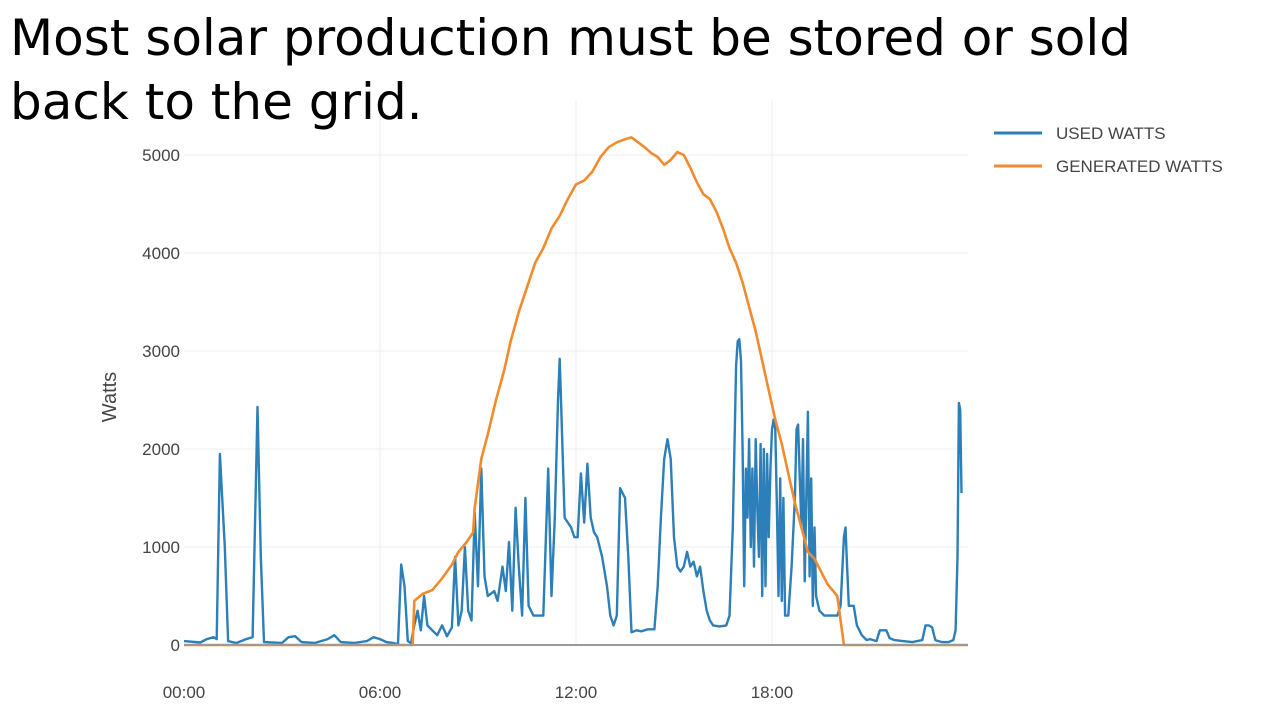 The image size is (1280, 720). I want to click on chart-legend: USED WATTS GENERATED WATTS, so click(1108, 150).